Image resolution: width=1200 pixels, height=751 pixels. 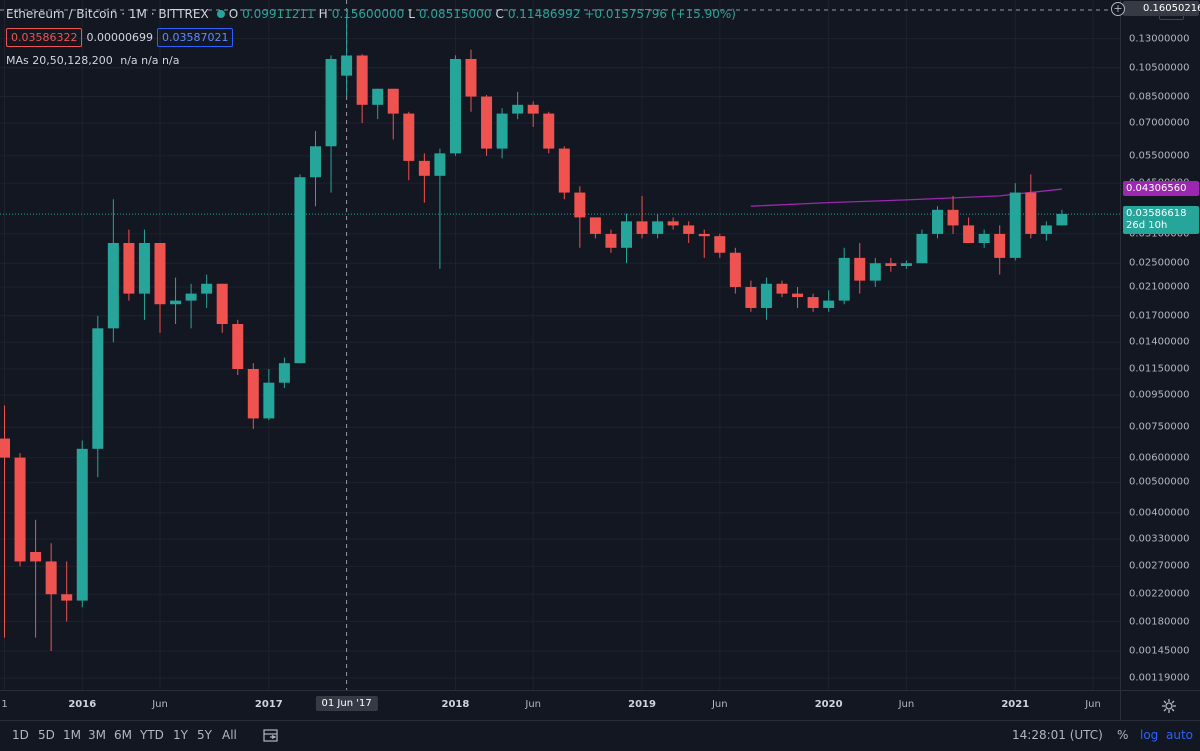 What do you see at coordinates (1159, 482) in the screenshot?
I see `price-tick-label: 0.00500000` at bounding box center [1159, 482].